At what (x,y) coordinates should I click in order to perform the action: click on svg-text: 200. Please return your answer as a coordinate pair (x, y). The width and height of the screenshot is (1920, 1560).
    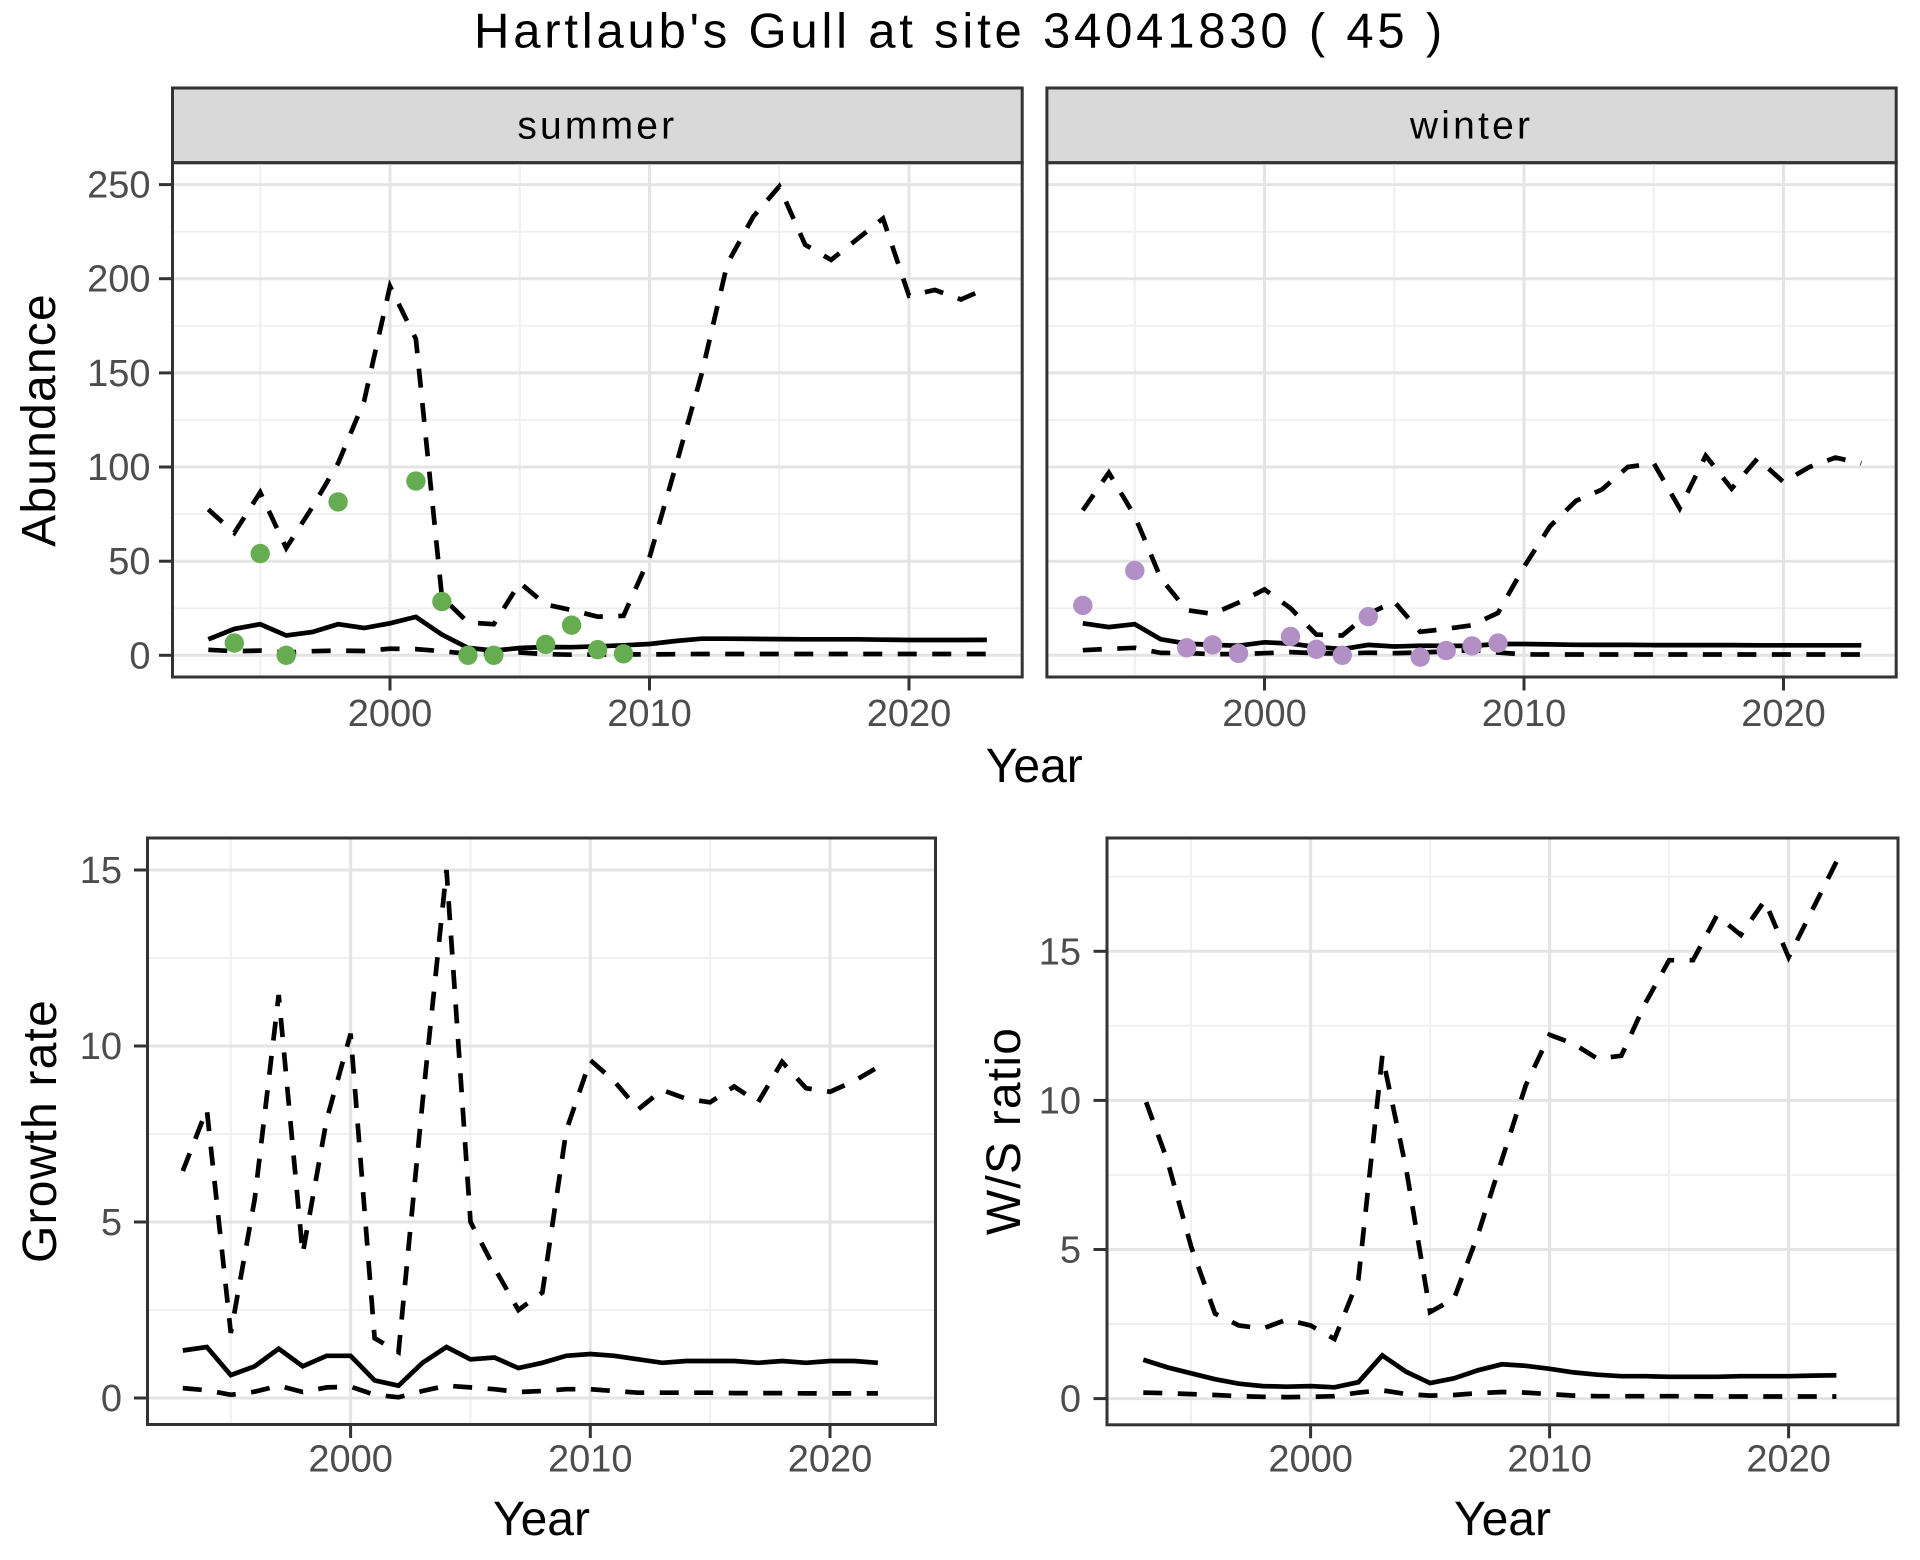
    Looking at the image, I should click on (118, 280).